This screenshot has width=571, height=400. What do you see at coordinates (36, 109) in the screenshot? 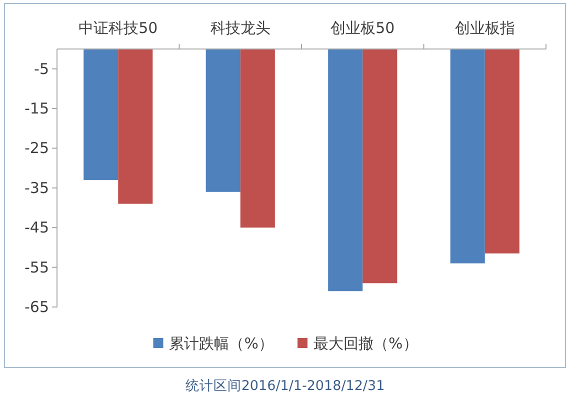
I see `y-tick-label: -15` at bounding box center [36, 109].